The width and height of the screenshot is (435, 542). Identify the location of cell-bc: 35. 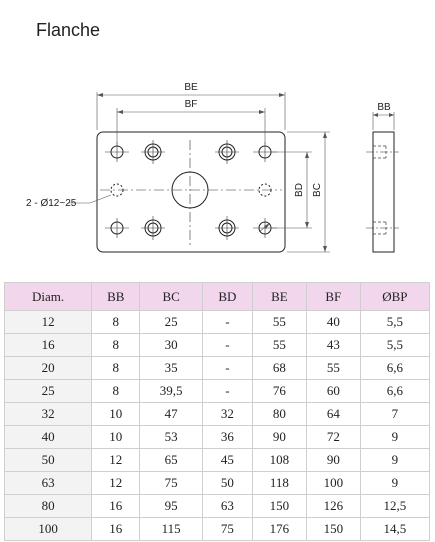
(171, 368).